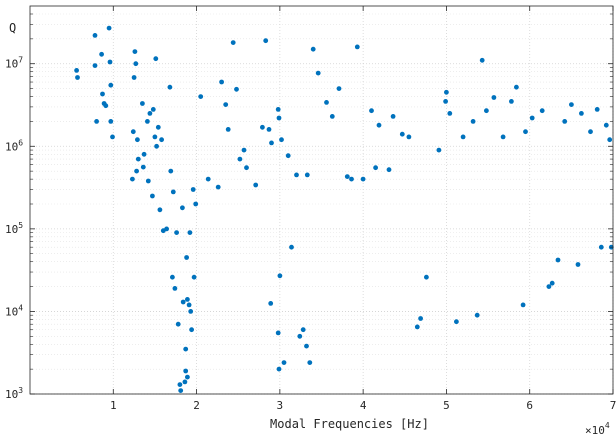 This screenshot has height=436, width=616. What do you see at coordinates (14, 145) in the screenshot?
I see `y-tick-label: 10⁶` at bounding box center [14, 145].